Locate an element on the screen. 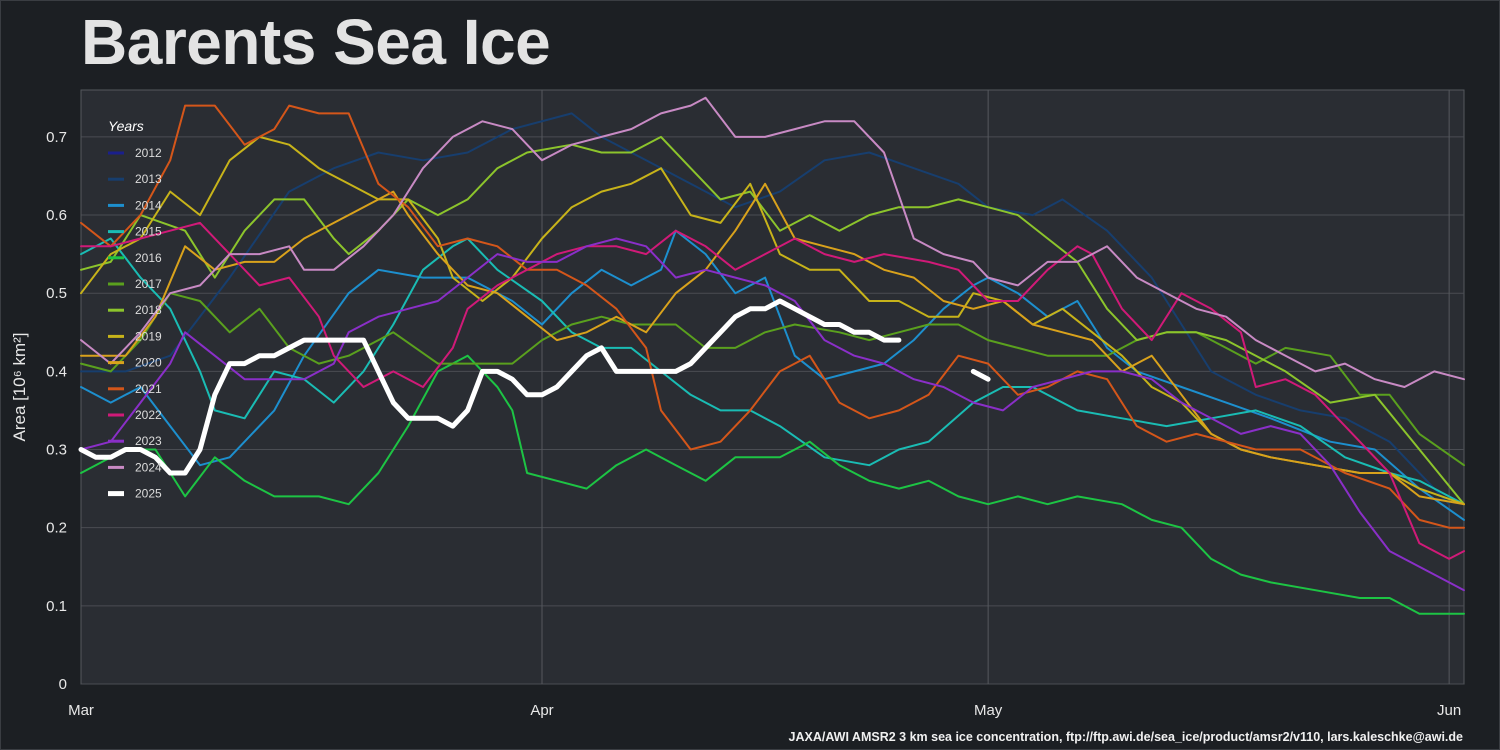  legend-label-2025: 2025 is located at coordinates (148, 494).